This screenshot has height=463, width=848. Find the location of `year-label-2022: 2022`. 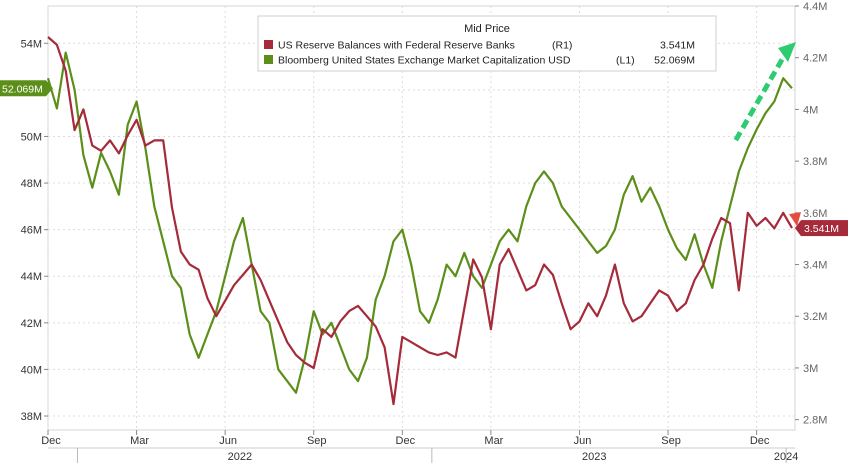

year-label-2022: 2022 is located at coordinates (240, 457).